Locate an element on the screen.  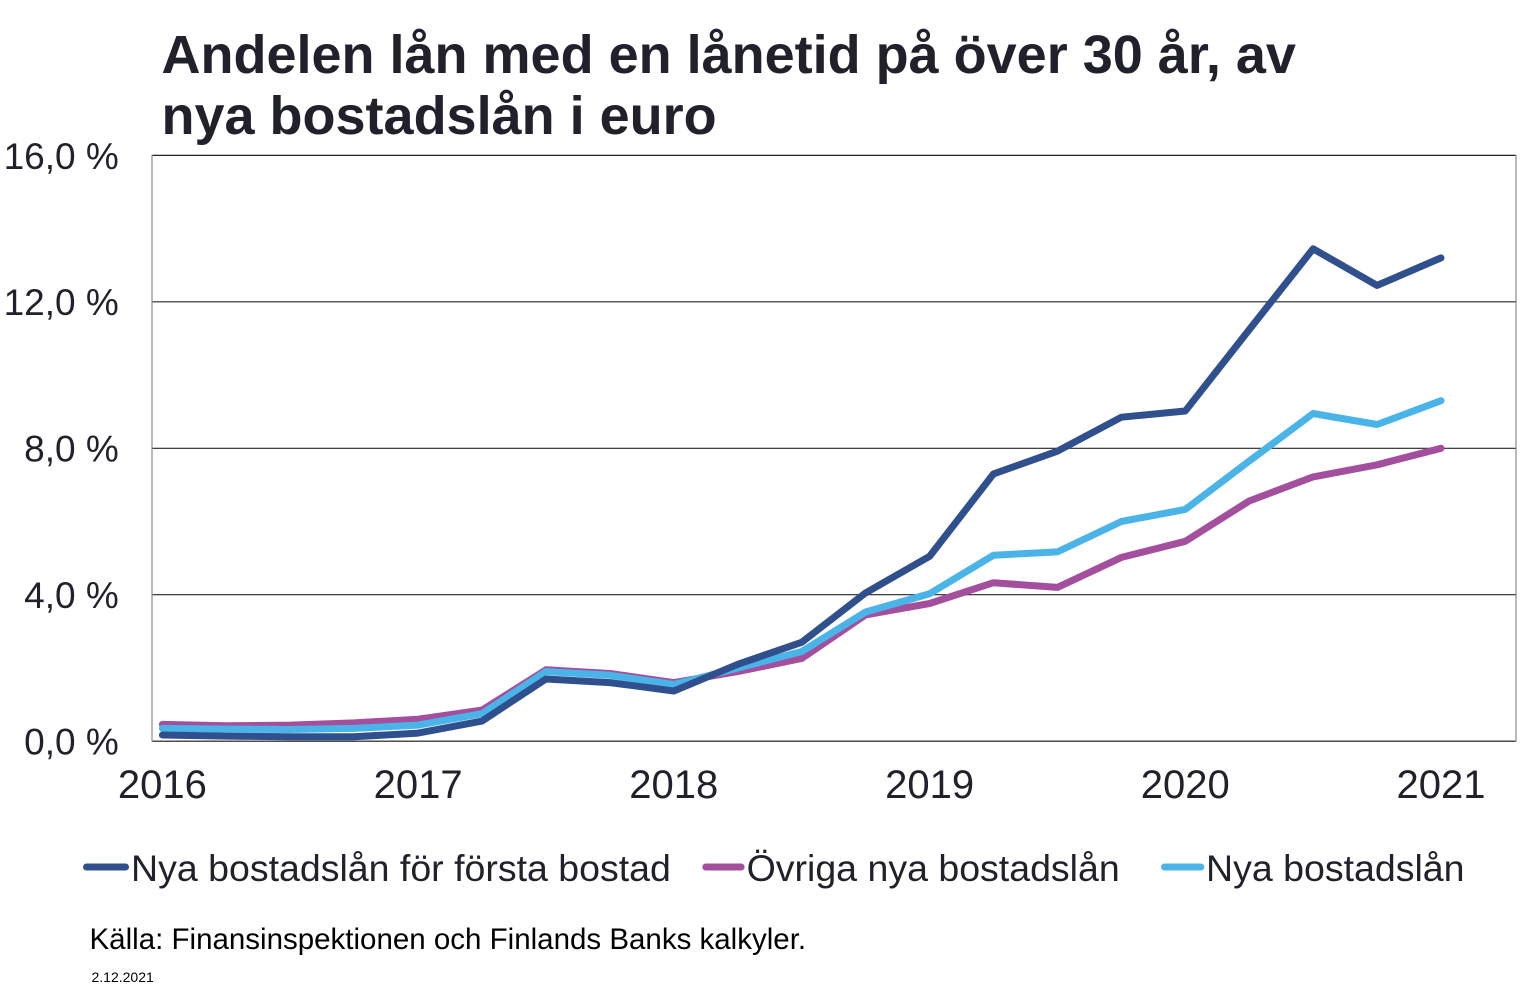
svg-text: 4,0 % is located at coordinates (71, 595).